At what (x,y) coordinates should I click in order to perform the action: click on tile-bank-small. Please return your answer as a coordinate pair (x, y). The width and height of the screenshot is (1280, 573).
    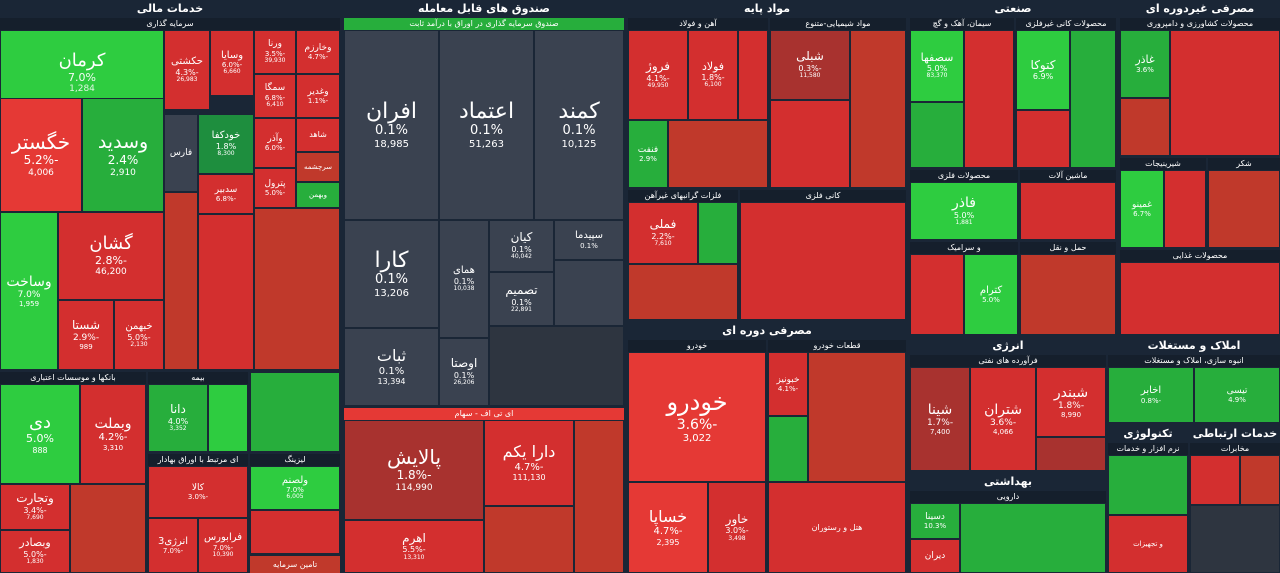
    Looking at the image, I should click on (108, 528).